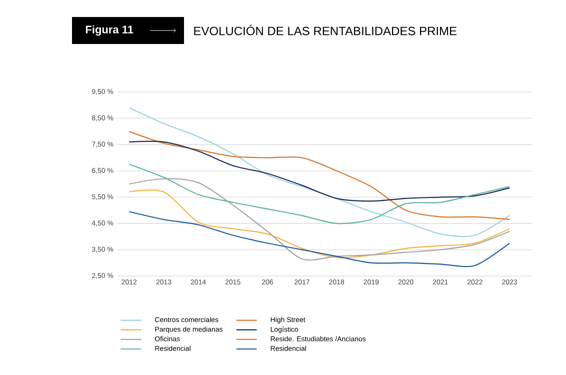 This screenshot has height=375, width=566. What do you see at coordinates (110, 30) in the screenshot?
I see `text: Figura 11` at bounding box center [110, 30].